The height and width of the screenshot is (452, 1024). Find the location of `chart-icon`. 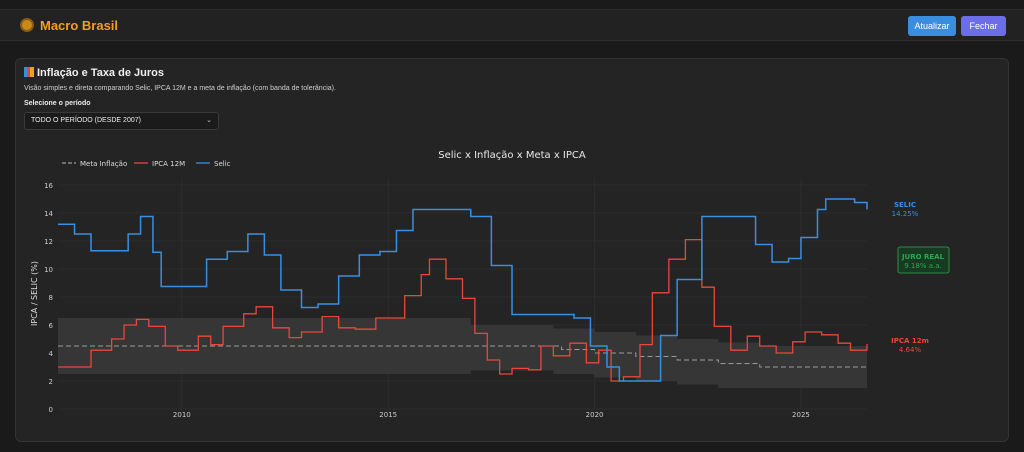

chart-icon is located at coordinates (29, 72).